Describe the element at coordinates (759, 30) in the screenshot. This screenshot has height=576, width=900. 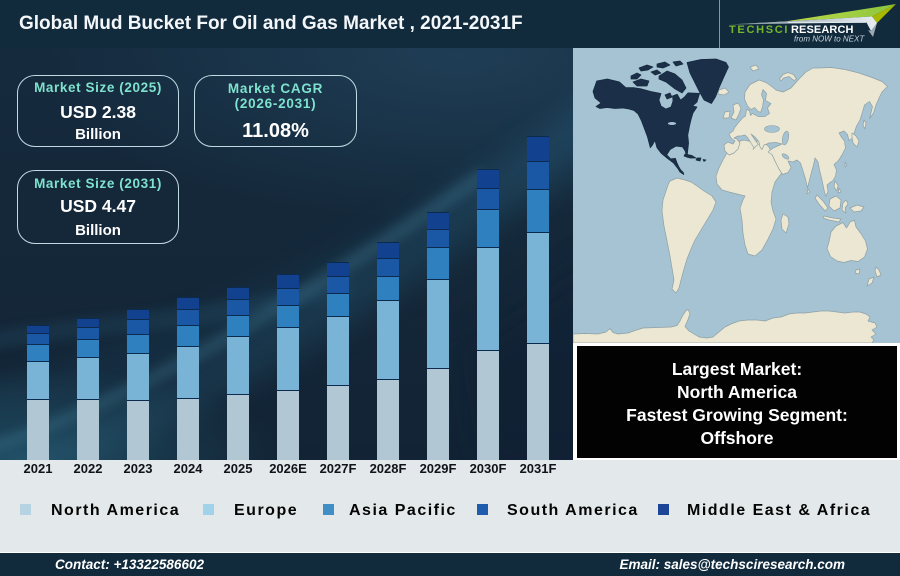
I see `svg-text: TECHSCI` at that location.